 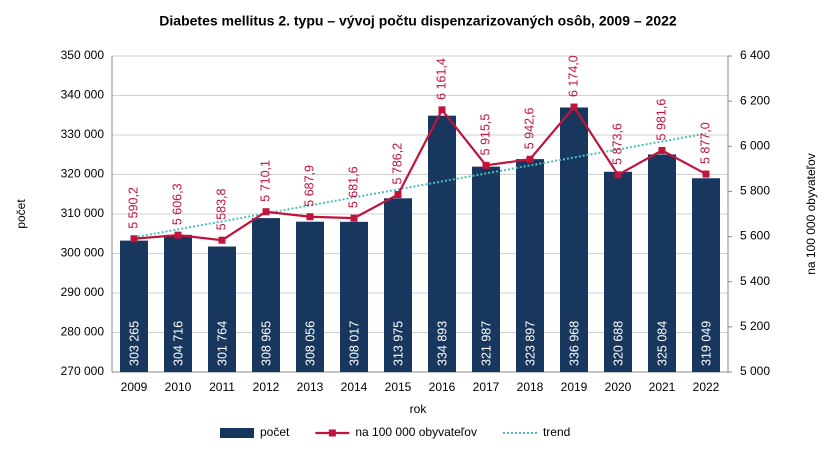 What do you see at coordinates (354, 343) in the screenshot?
I see `bar-value-label: 308 017` at bounding box center [354, 343].